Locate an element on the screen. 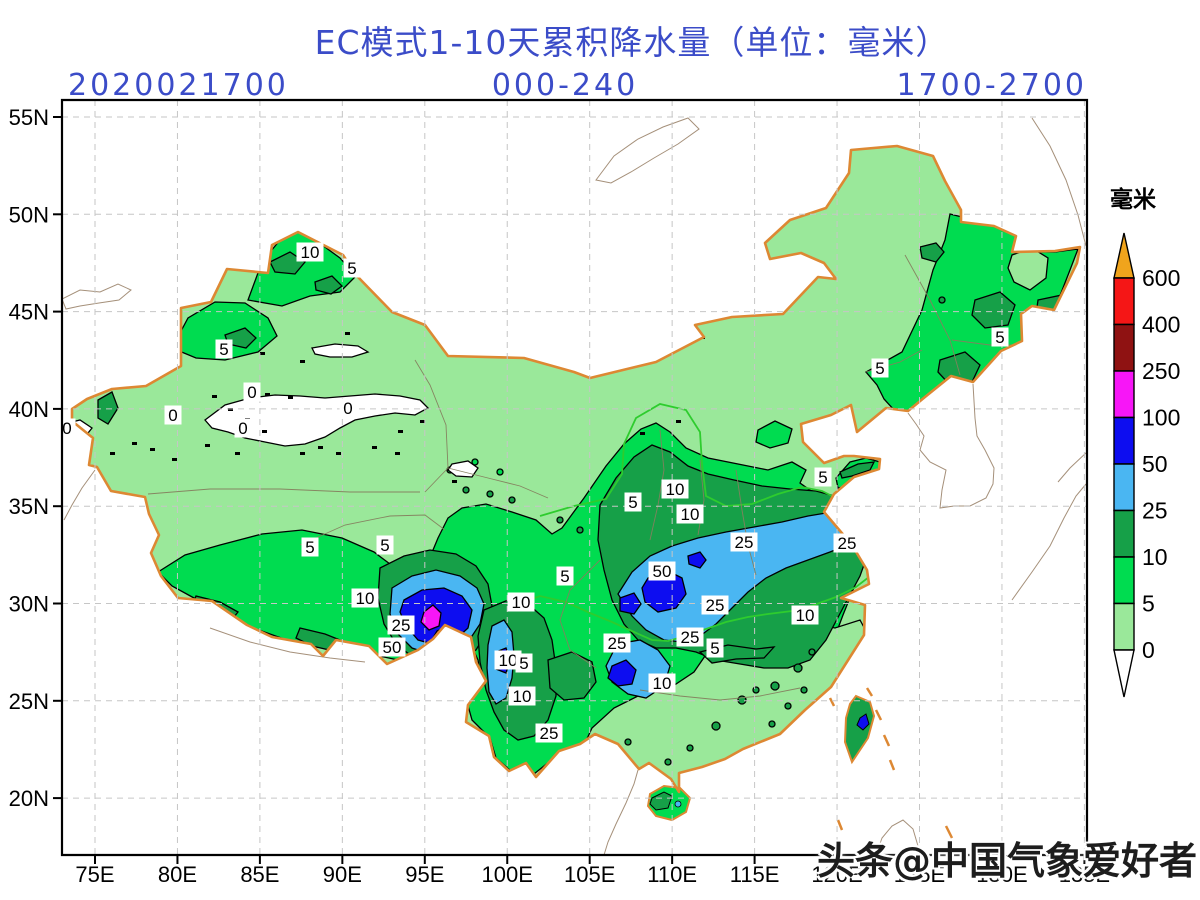 The width and height of the screenshot is (1200, 900). y-tick-label: 20N is located at coordinates (29, 798).